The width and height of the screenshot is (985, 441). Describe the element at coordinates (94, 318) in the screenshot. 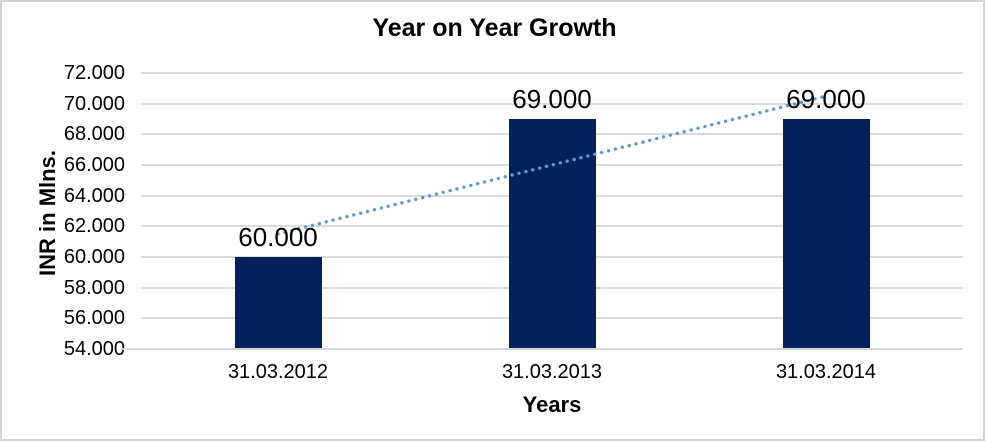

I see `y-tick-label: 56.000` at that location.